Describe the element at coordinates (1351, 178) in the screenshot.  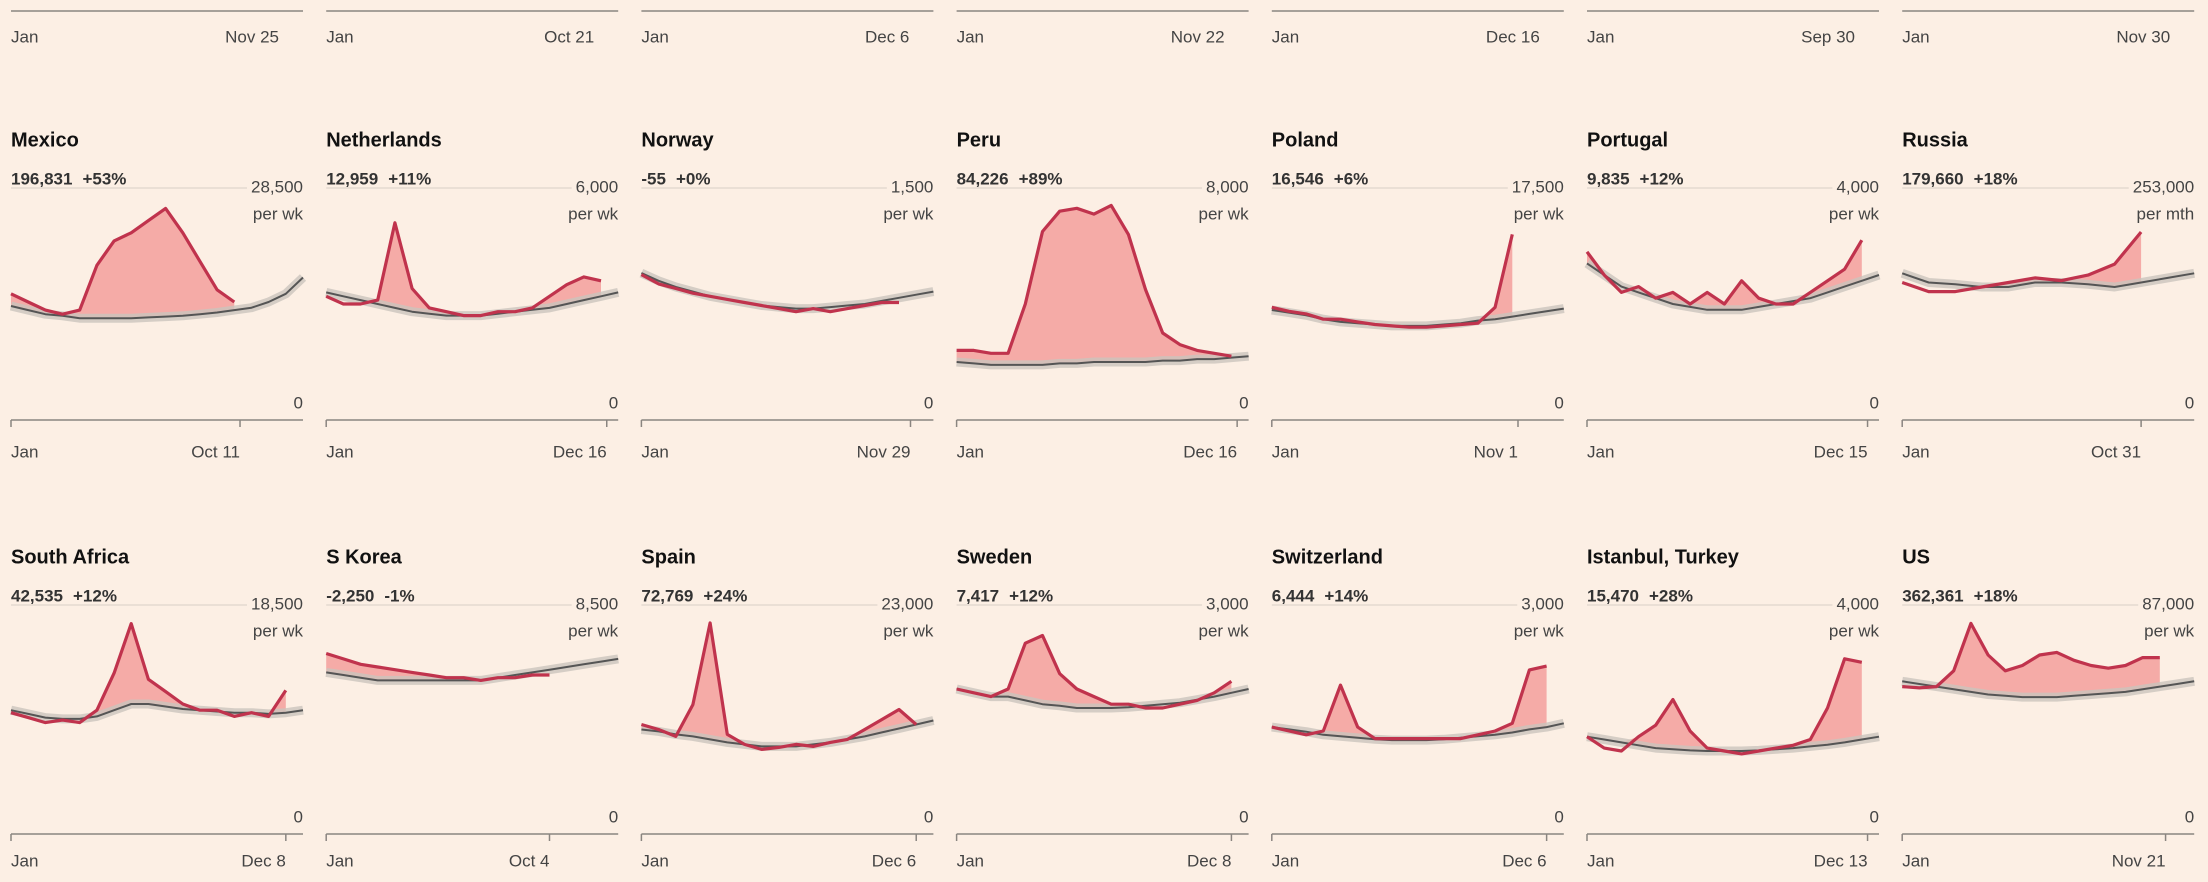
I see `excess-change: +6%` at that location.